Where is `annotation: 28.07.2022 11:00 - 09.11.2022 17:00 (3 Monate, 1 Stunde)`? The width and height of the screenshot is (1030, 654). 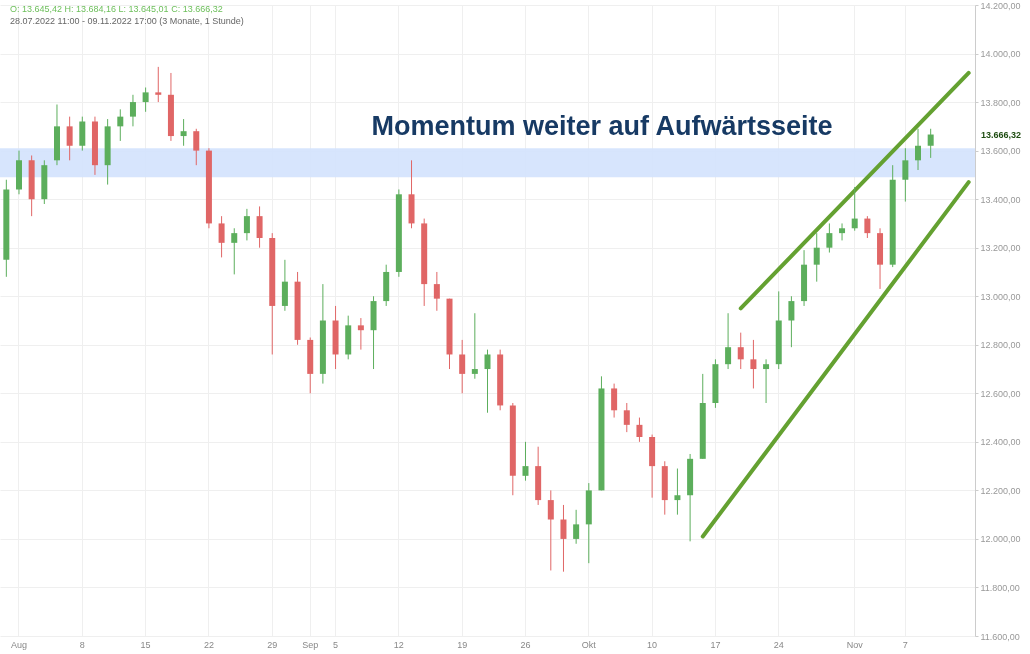 annotation: 28.07.2022 11:00 - 09.11.2022 17:00 (3 Monate, 1 Stunde) is located at coordinates (127, 21).